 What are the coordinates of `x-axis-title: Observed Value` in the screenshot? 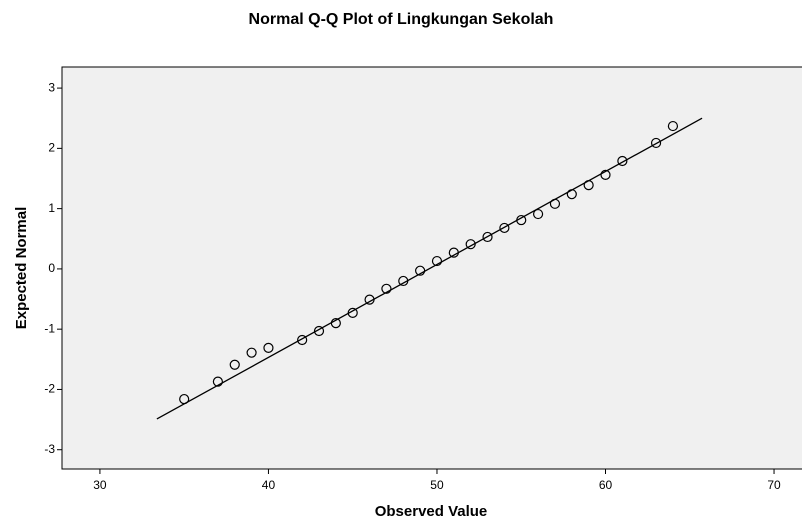 It's located at (431, 511).